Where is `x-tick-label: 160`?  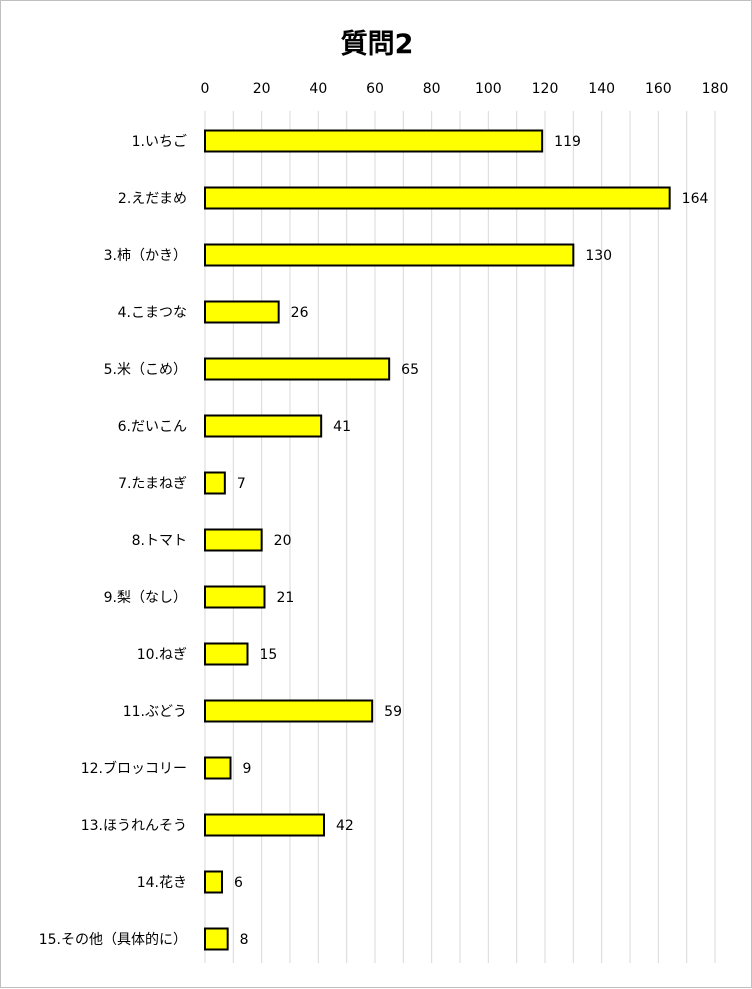 x-tick-label: 160 is located at coordinates (658, 89).